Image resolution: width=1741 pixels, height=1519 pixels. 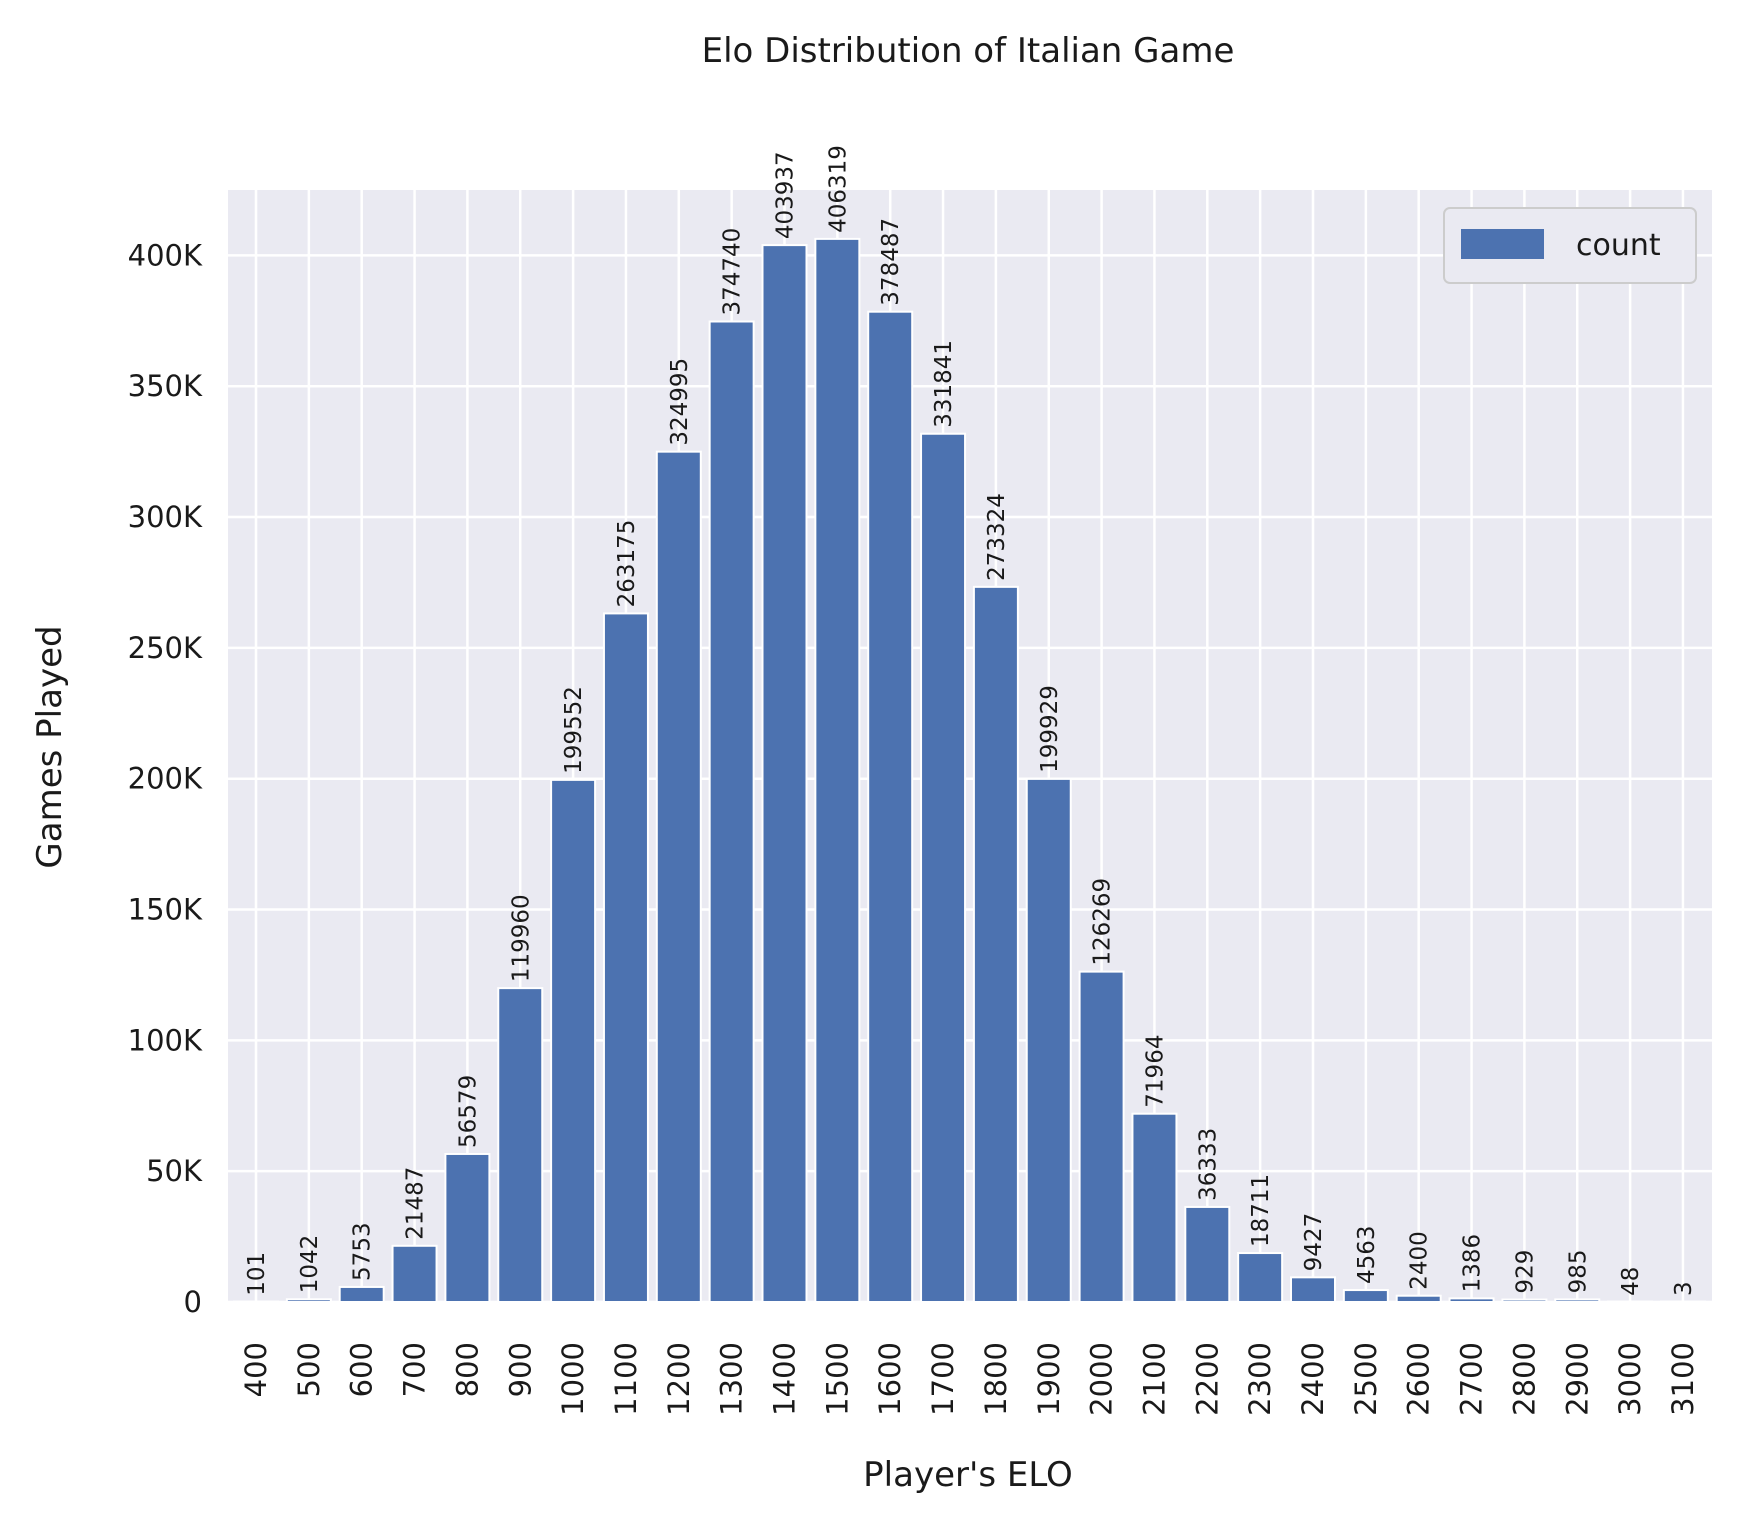 I want to click on x-tick-label: 2400, so click(x=1313, y=1379).